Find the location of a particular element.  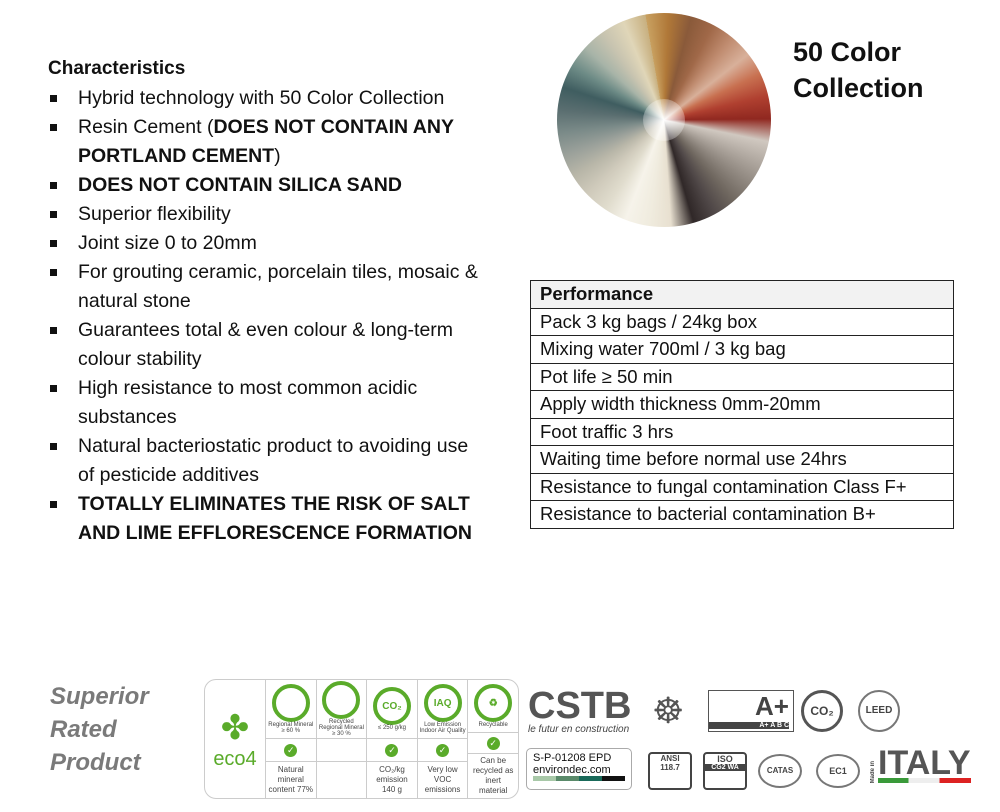

characteristic-text: Superior flexibility is located at coordinates (154, 214).